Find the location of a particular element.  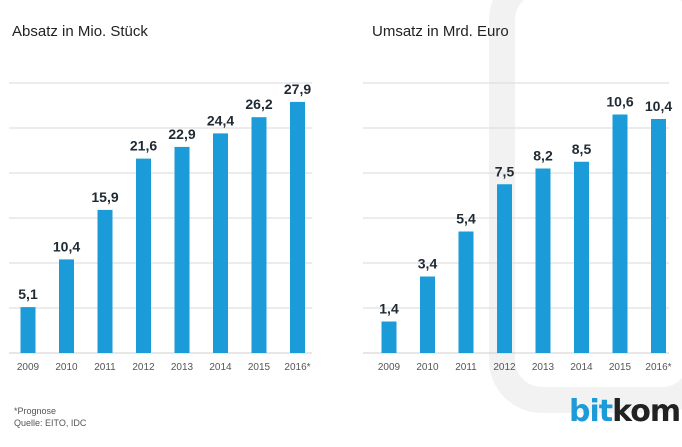

chart-title-absatz: Absatz in Mio. Stück is located at coordinates (80, 31).